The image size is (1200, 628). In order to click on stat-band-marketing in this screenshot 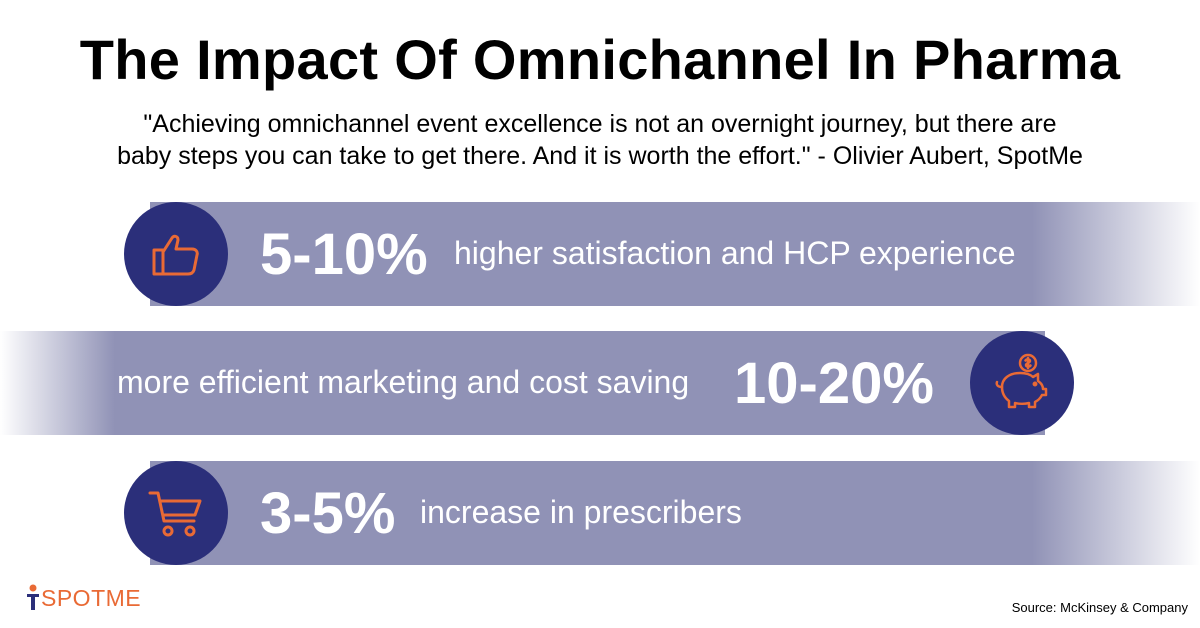, I will do `click(522, 383)`.